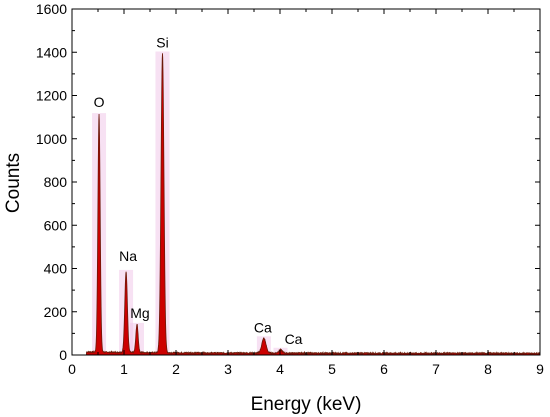 Image resolution: width=550 pixels, height=417 pixels. What do you see at coordinates (228, 369) in the screenshot?
I see `x-tick-label-3: 3` at bounding box center [228, 369].